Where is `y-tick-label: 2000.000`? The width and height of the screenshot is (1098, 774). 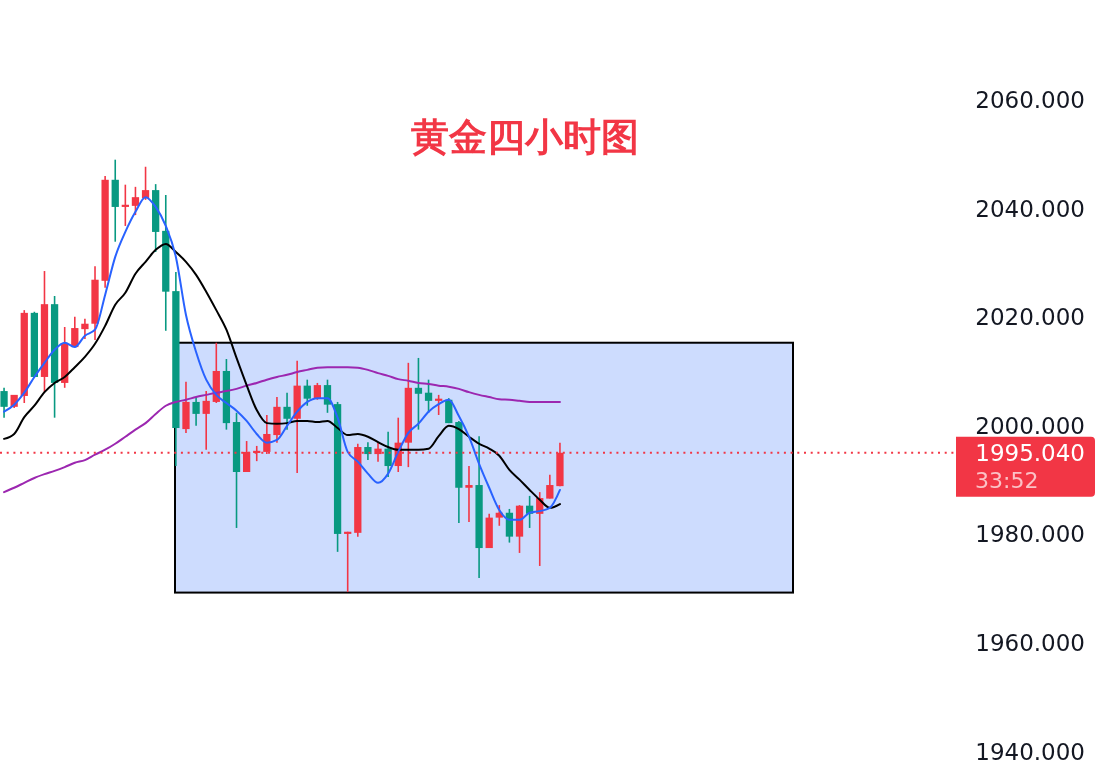 y-tick-label: 2000.000 is located at coordinates (1030, 425).